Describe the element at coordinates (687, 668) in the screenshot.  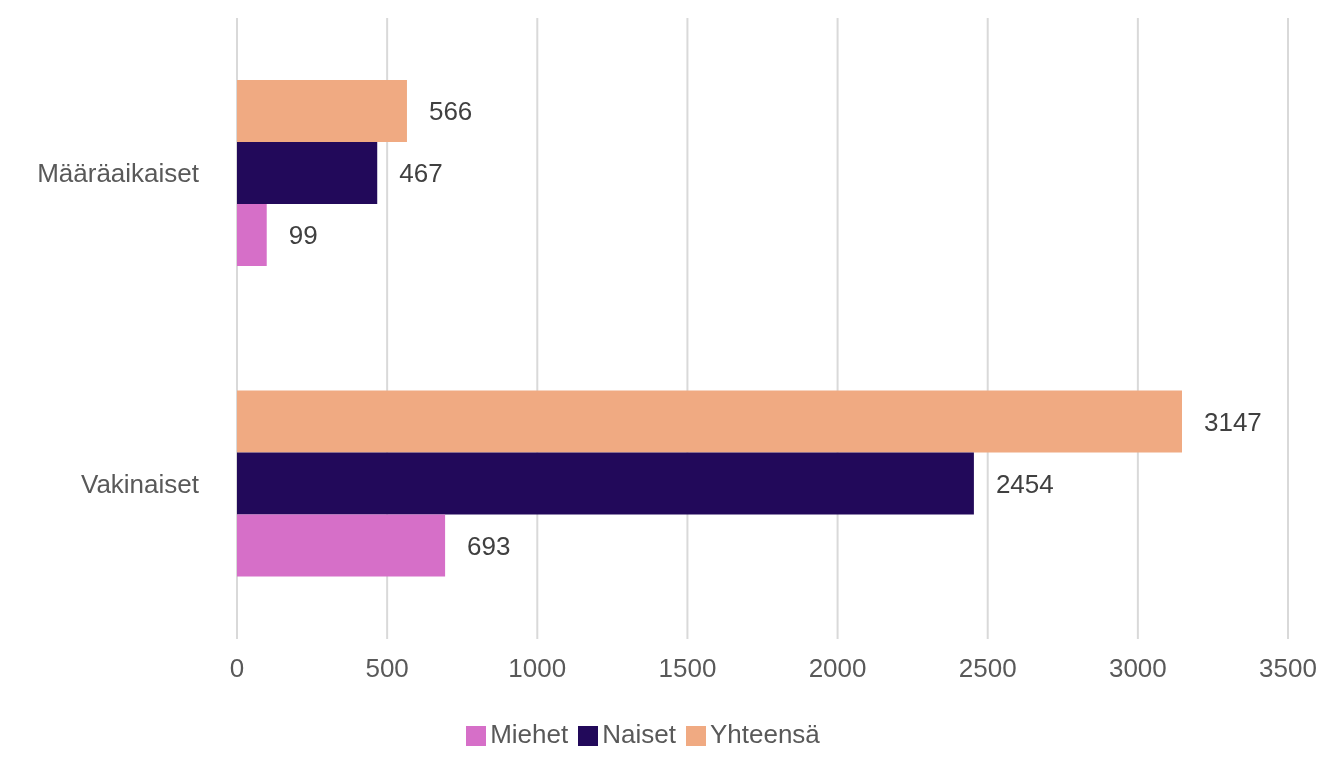
I see `x-tick-label: 1500` at that location.